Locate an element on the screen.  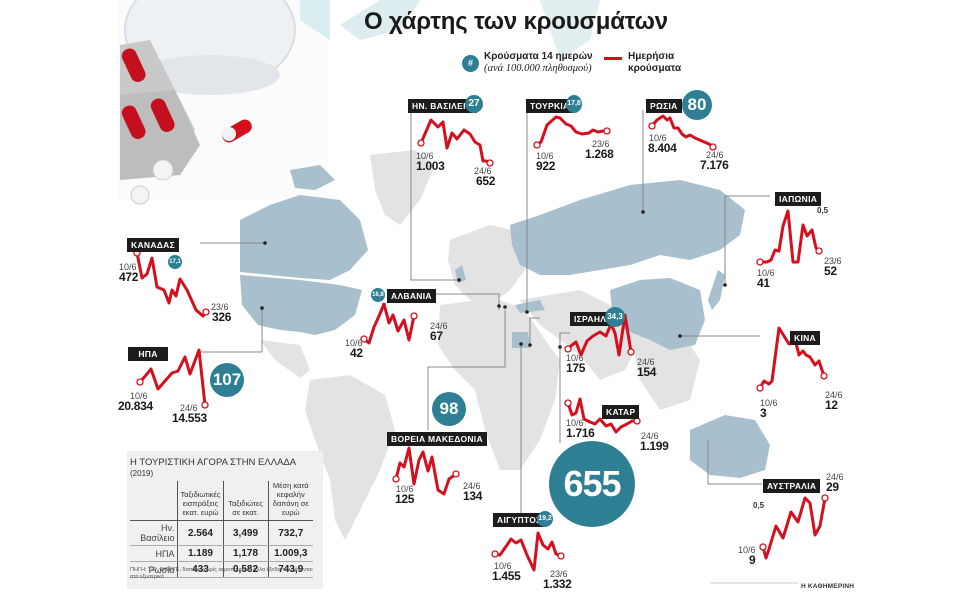
table-row: Ρωσία 433 0,582 743,9 is located at coordinates (221, 569).